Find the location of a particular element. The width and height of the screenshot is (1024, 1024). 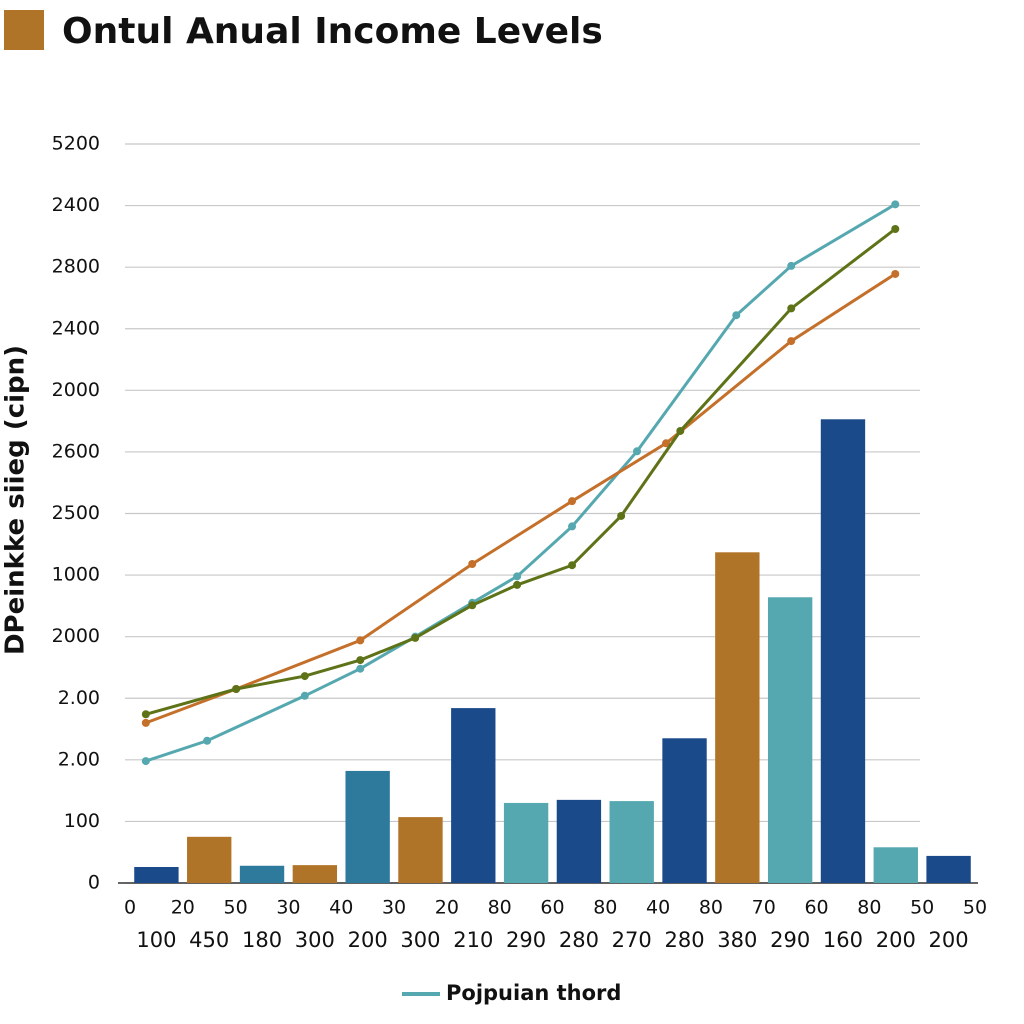

x-tick-label: 210 is located at coordinates (473, 940).